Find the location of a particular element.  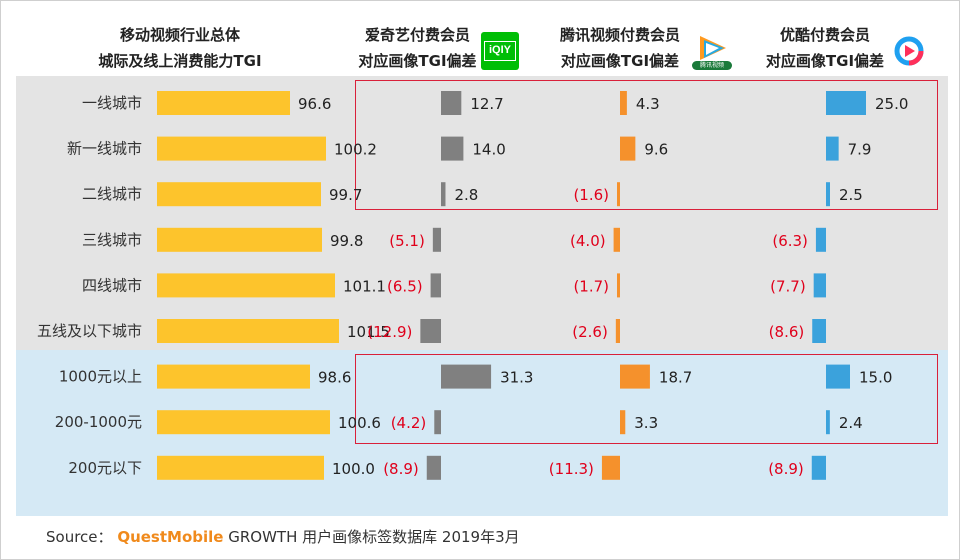

tencent-value-label: 18.7 is located at coordinates (675, 378).